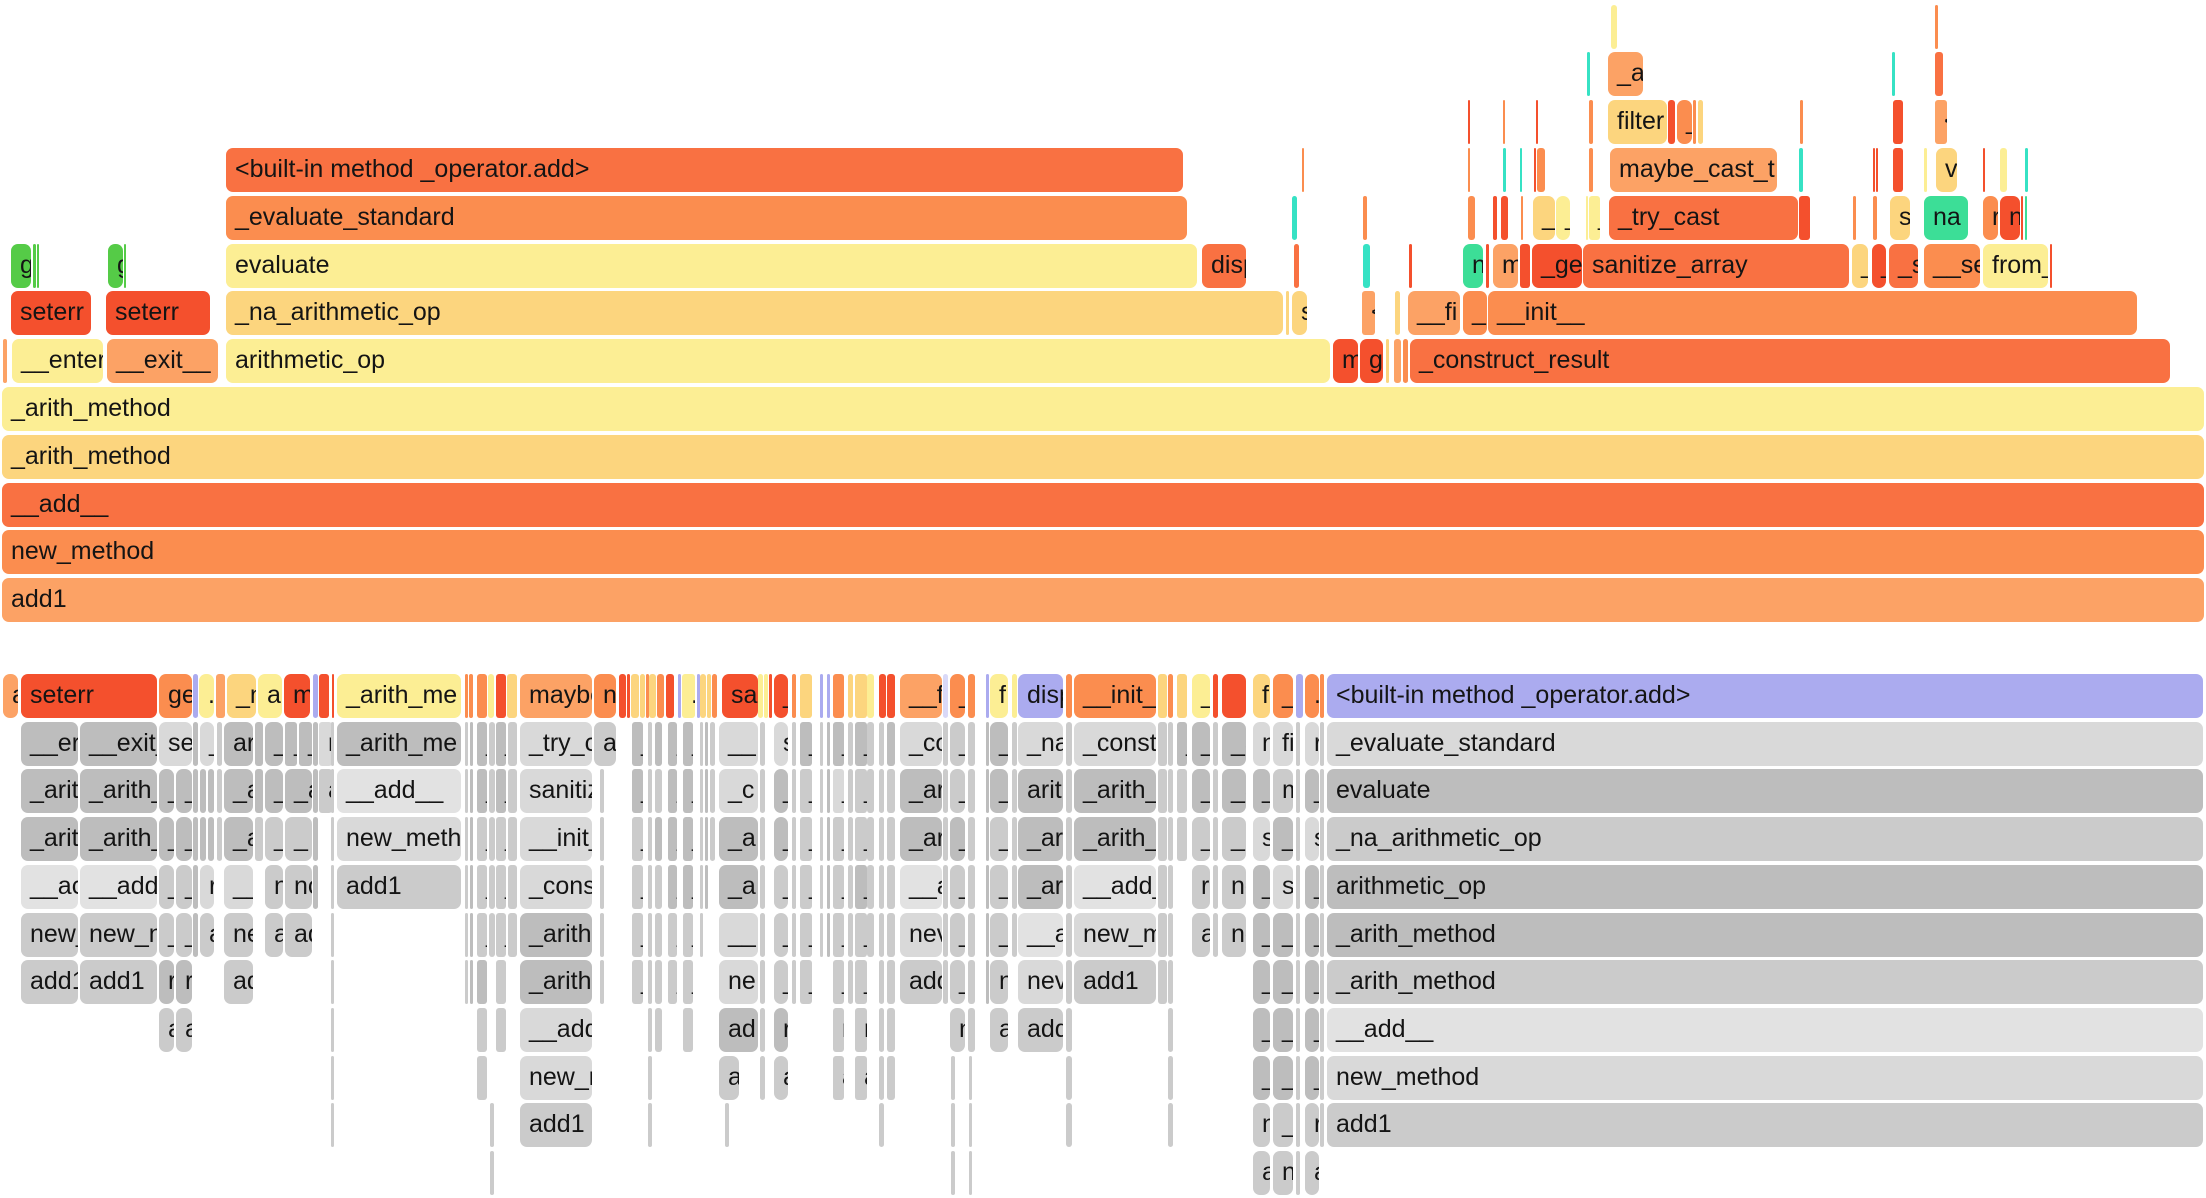  I want to click on flame-frame: new_meth, so click(399, 839).